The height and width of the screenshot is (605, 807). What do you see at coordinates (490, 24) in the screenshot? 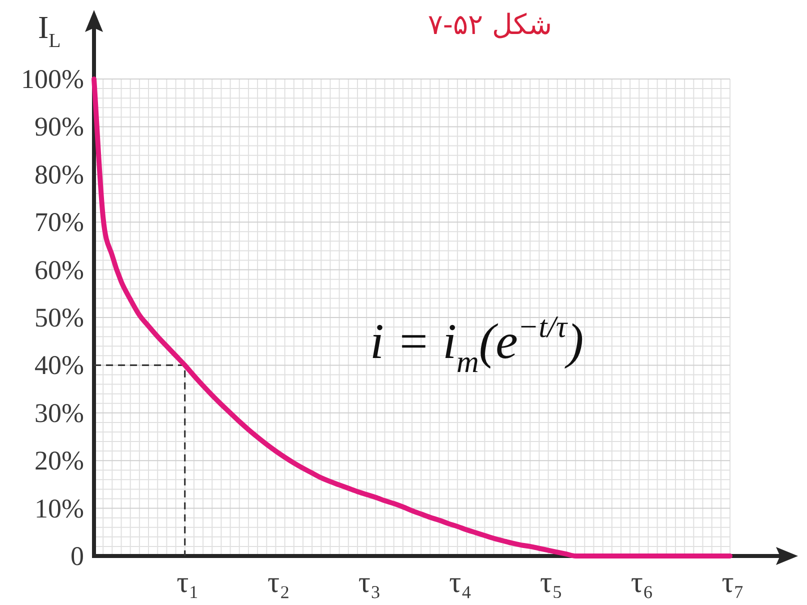
I see `title: شکل ۵۲-۷` at bounding box center [490, 24].